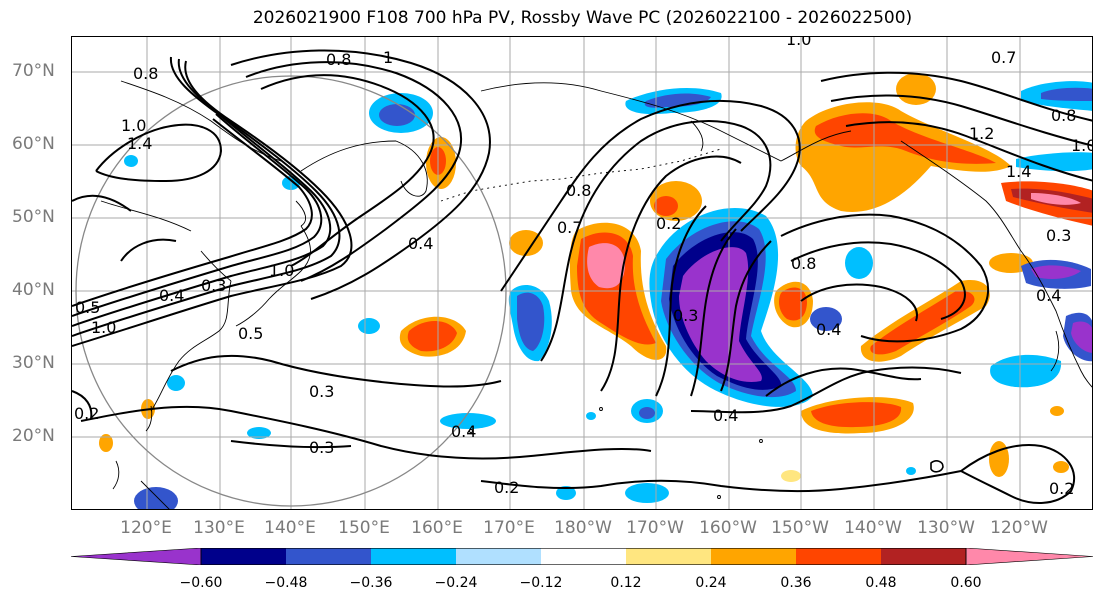 The image size is (1105, 604). I want to click on lat-label-60n: 60°N, so click(33, 144).